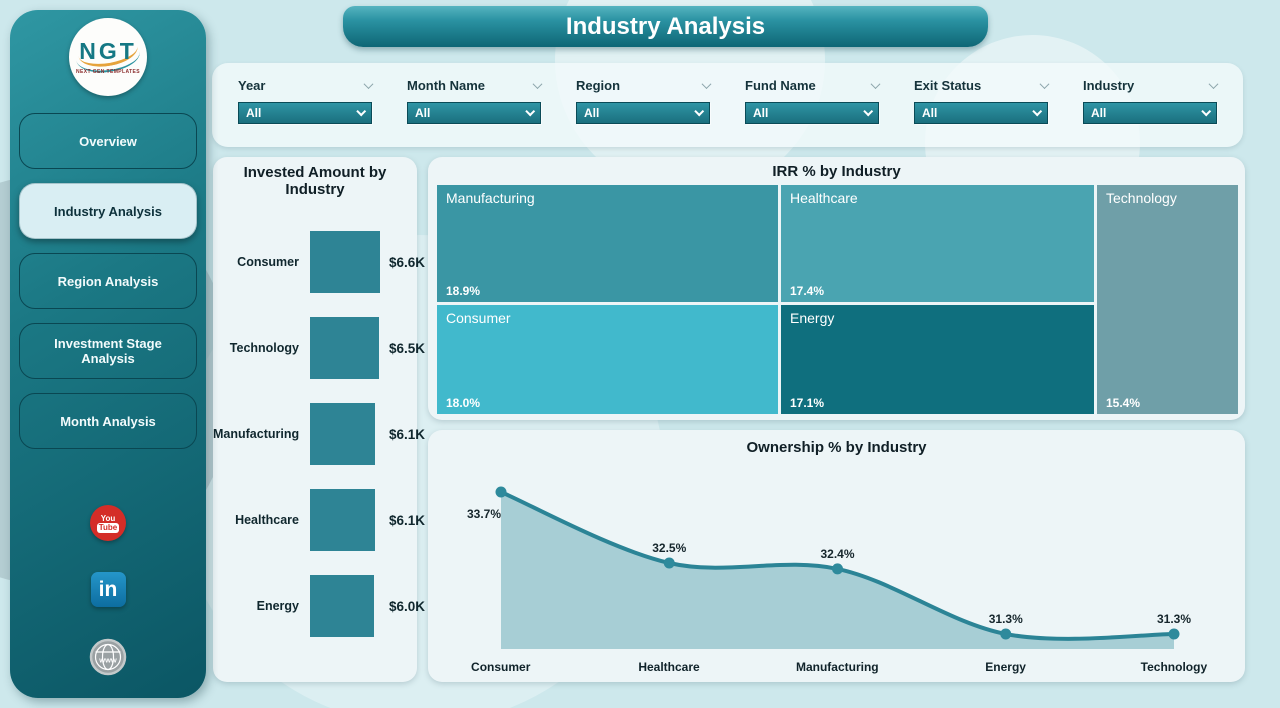  I want to click on logo-text: NGT, so click(108, 51).